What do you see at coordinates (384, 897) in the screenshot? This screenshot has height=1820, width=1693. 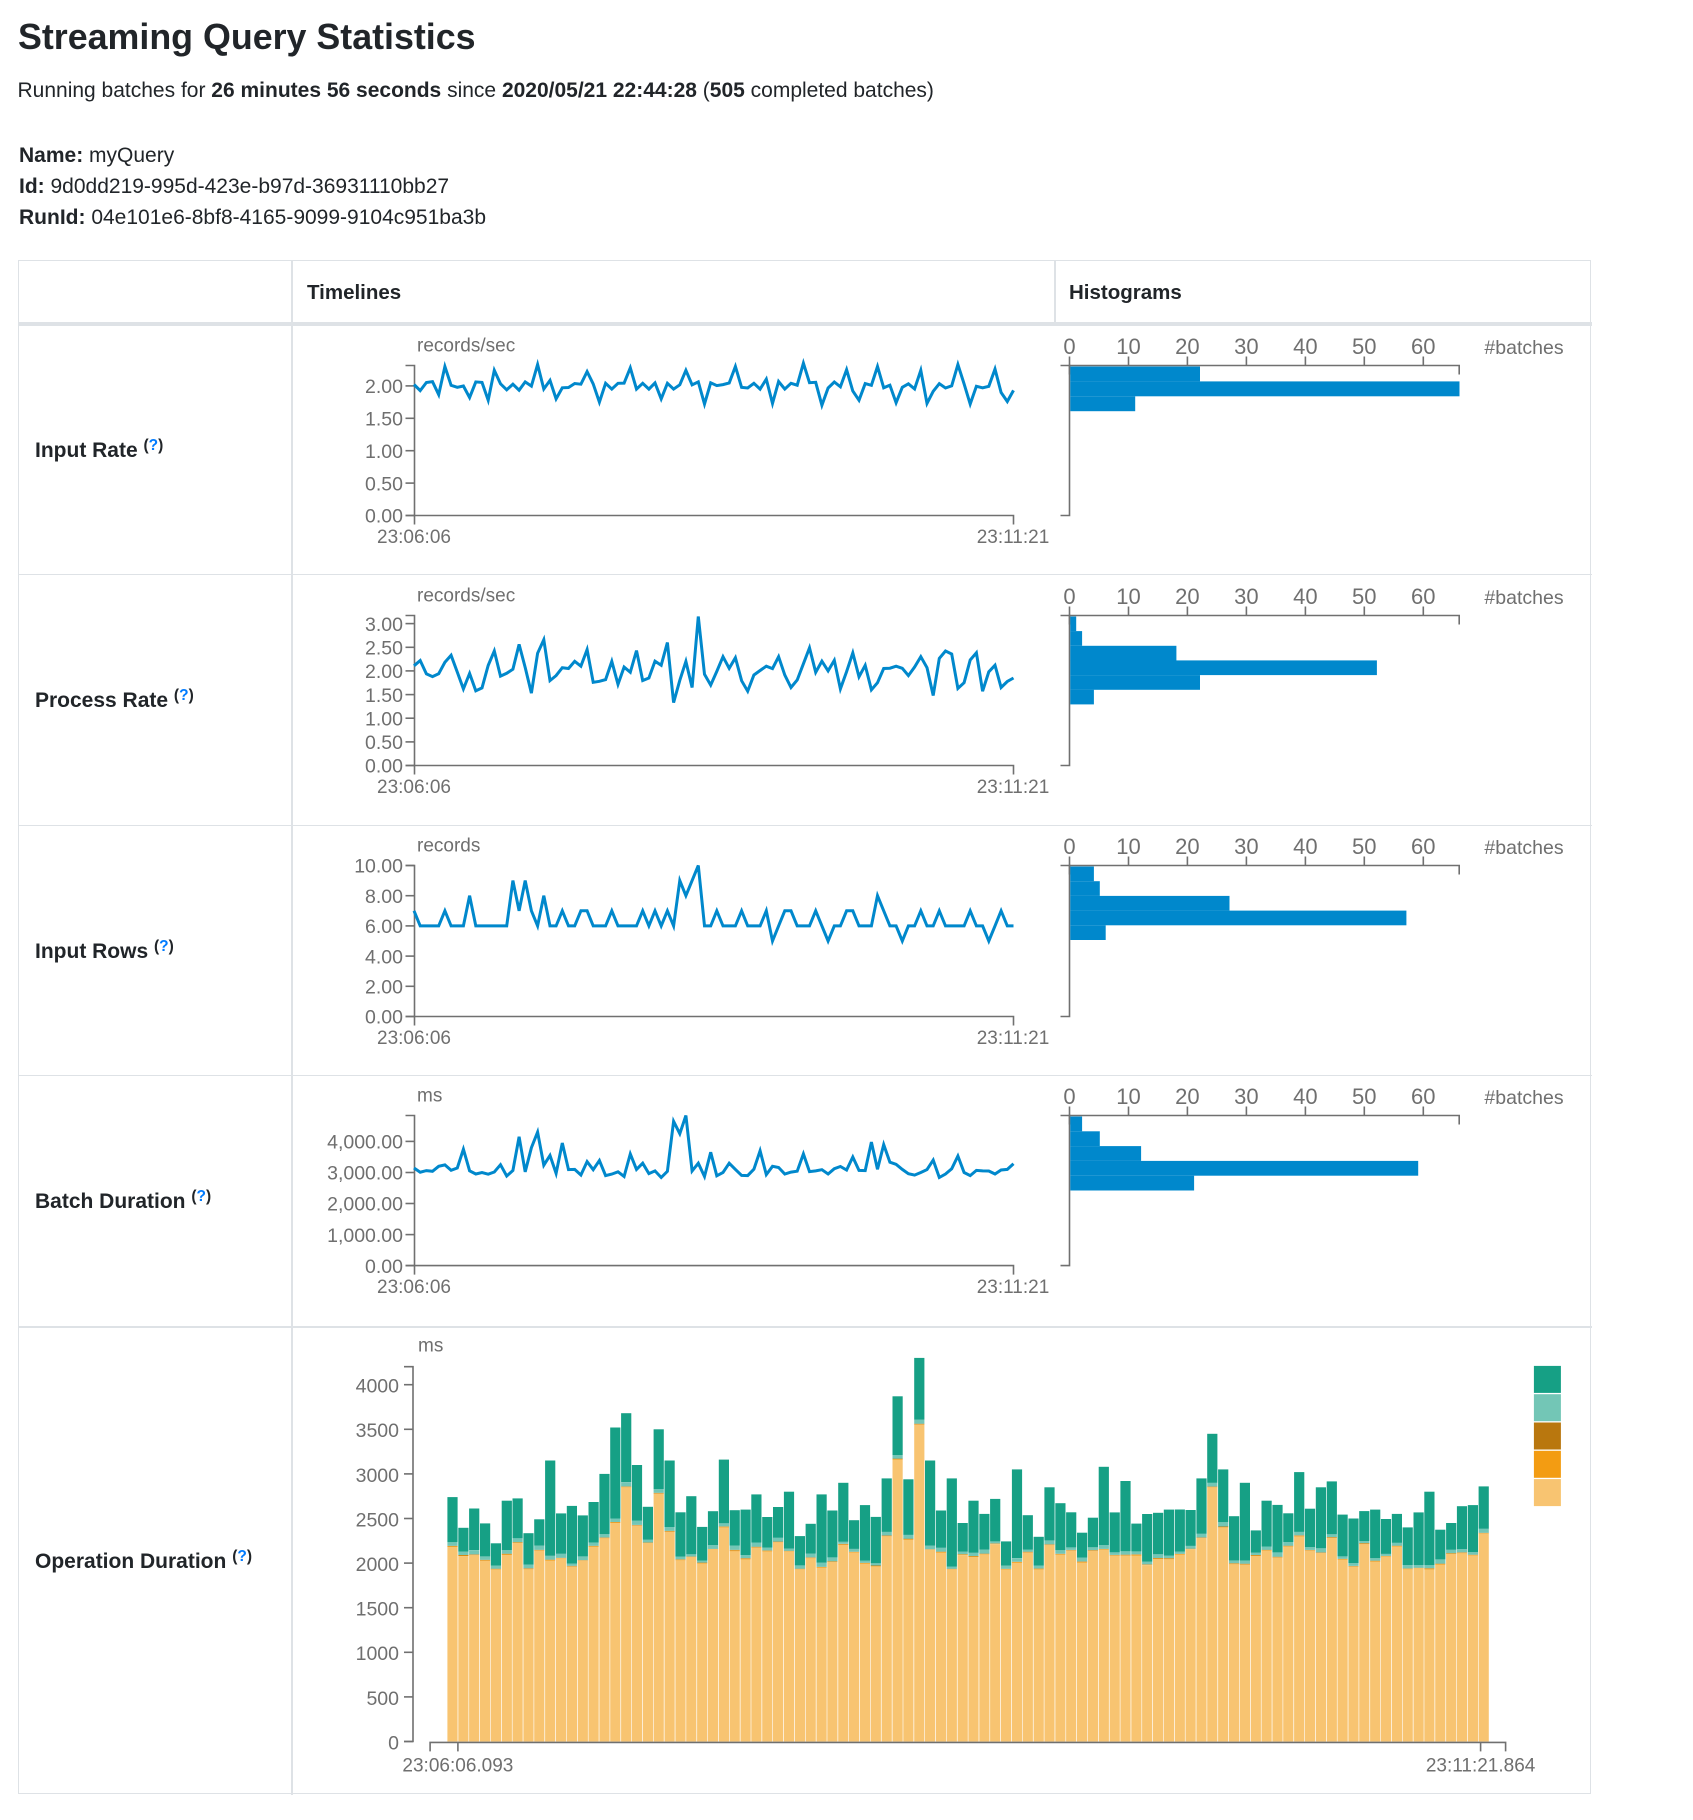 I see `svg-text: 8.00` at bounding box center [384, 897].